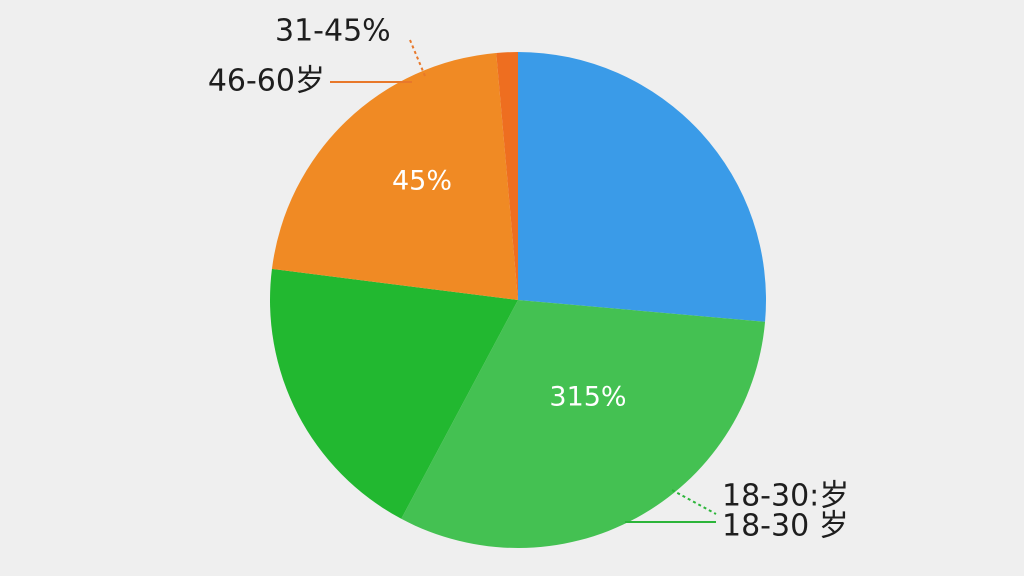  Describe the element at coordinates (422, 181) in the screenshot. I see `annotation: 45%` at that location.